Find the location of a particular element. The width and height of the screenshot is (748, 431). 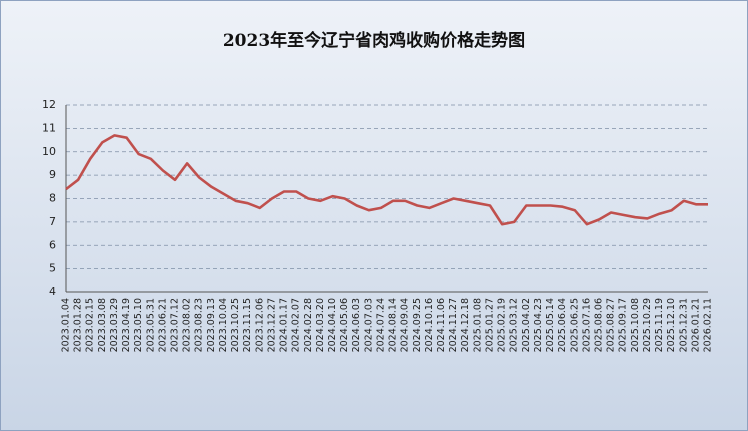

x-tick-label: 2024.02.07 is located at coordinates (296, 325).